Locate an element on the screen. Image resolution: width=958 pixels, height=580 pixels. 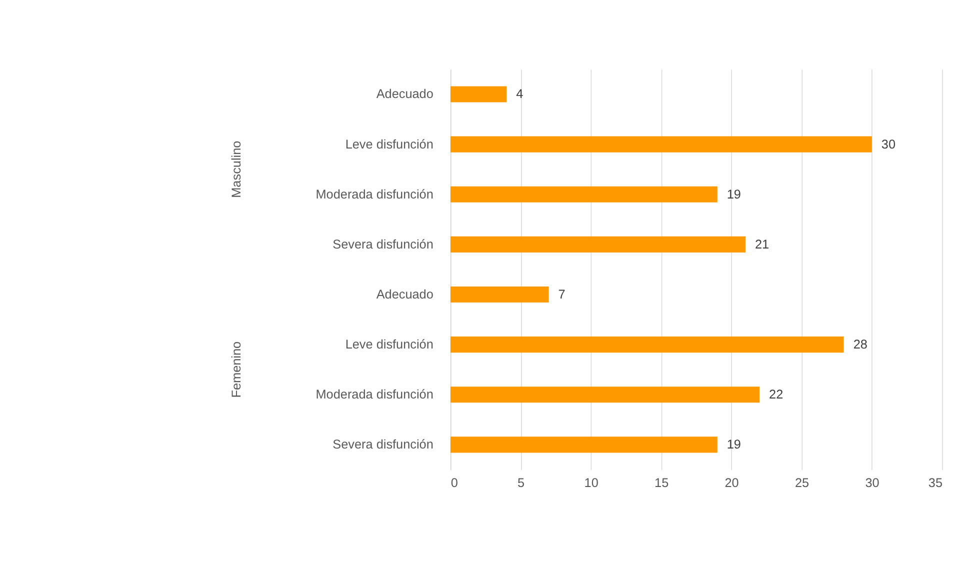
x-tick-label: 25 is located at coordinates (802, 483).